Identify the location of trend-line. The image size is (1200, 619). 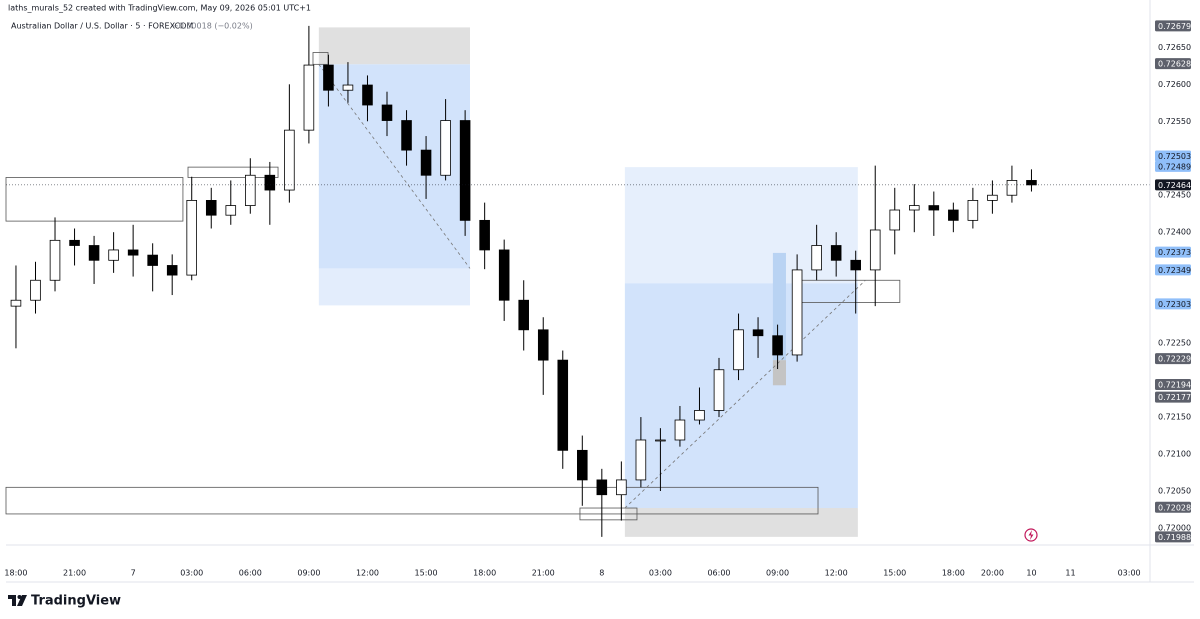
(394, 166).